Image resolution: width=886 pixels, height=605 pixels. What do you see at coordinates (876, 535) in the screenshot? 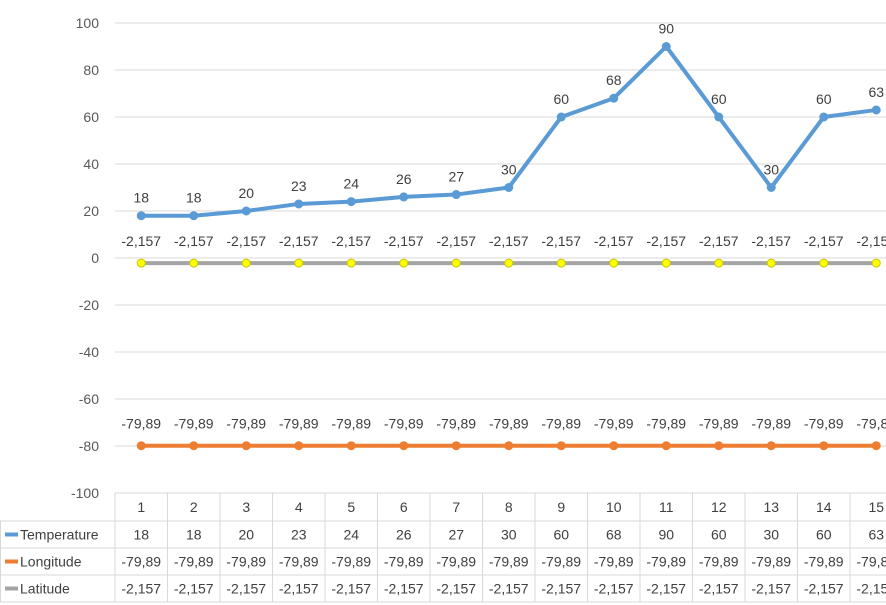
I see `table-cell: 63` at bounding box center [876, 535].